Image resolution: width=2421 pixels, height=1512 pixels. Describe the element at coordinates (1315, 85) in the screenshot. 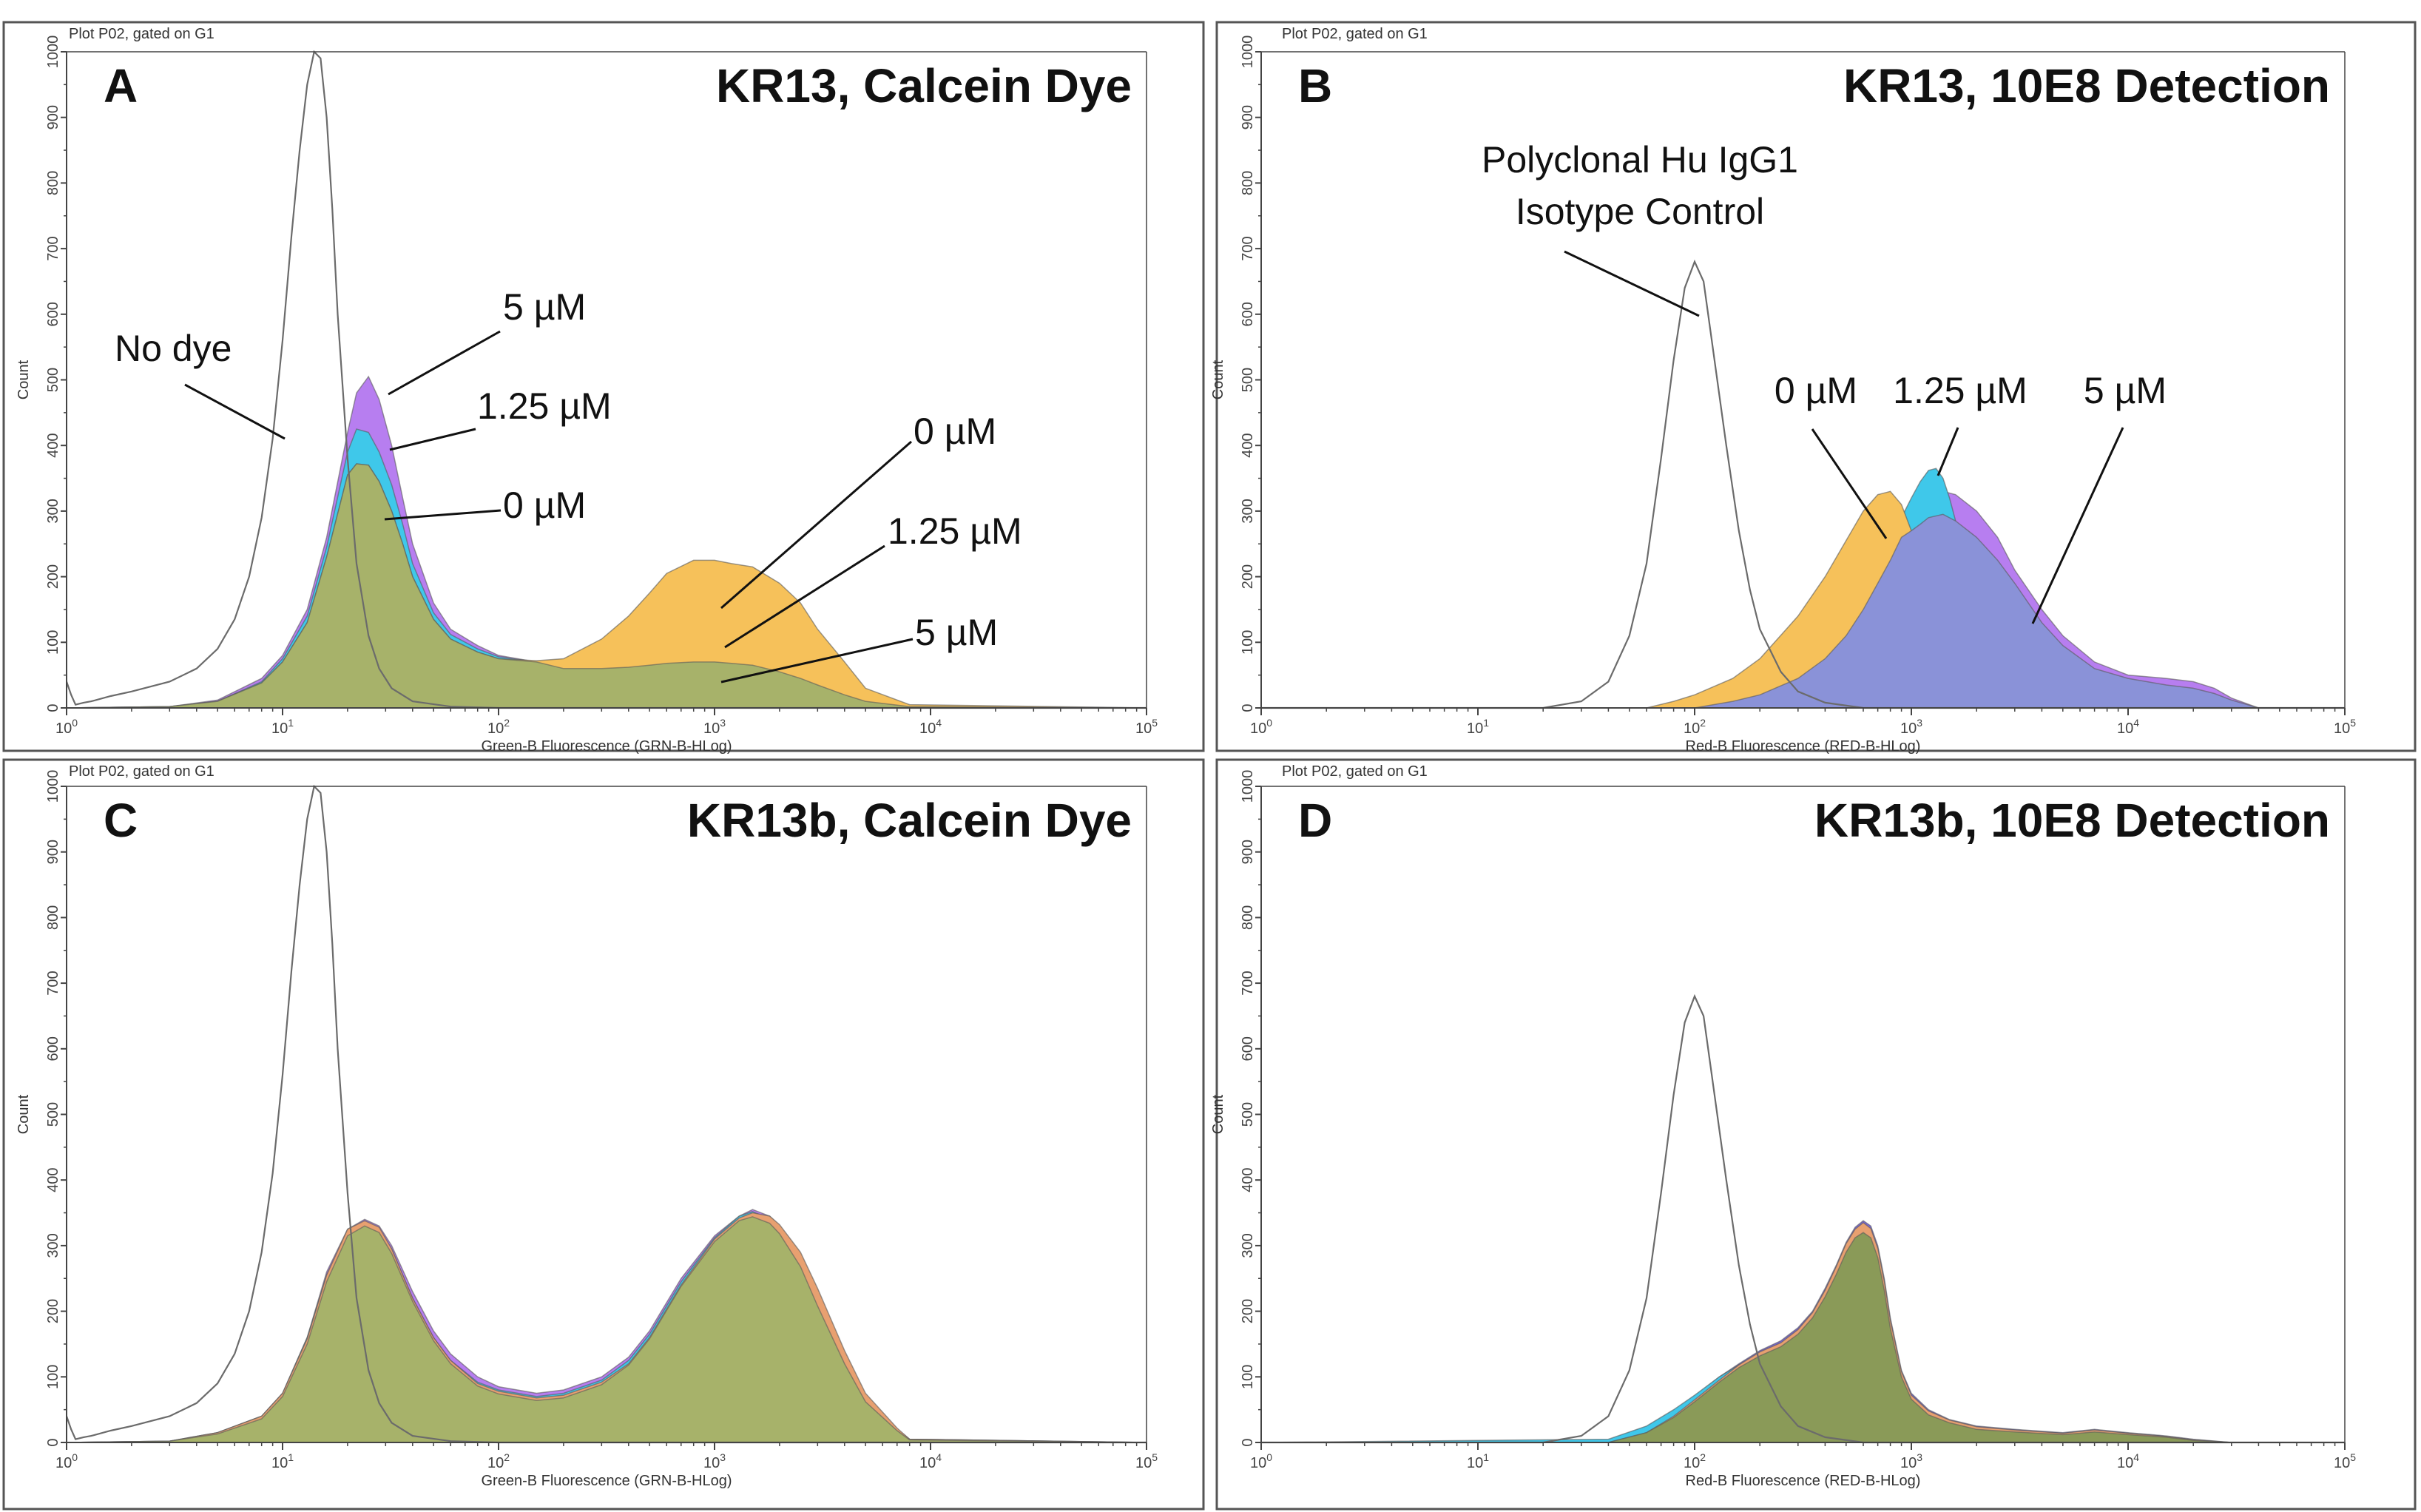

I see `panel-letter: B` at that location.